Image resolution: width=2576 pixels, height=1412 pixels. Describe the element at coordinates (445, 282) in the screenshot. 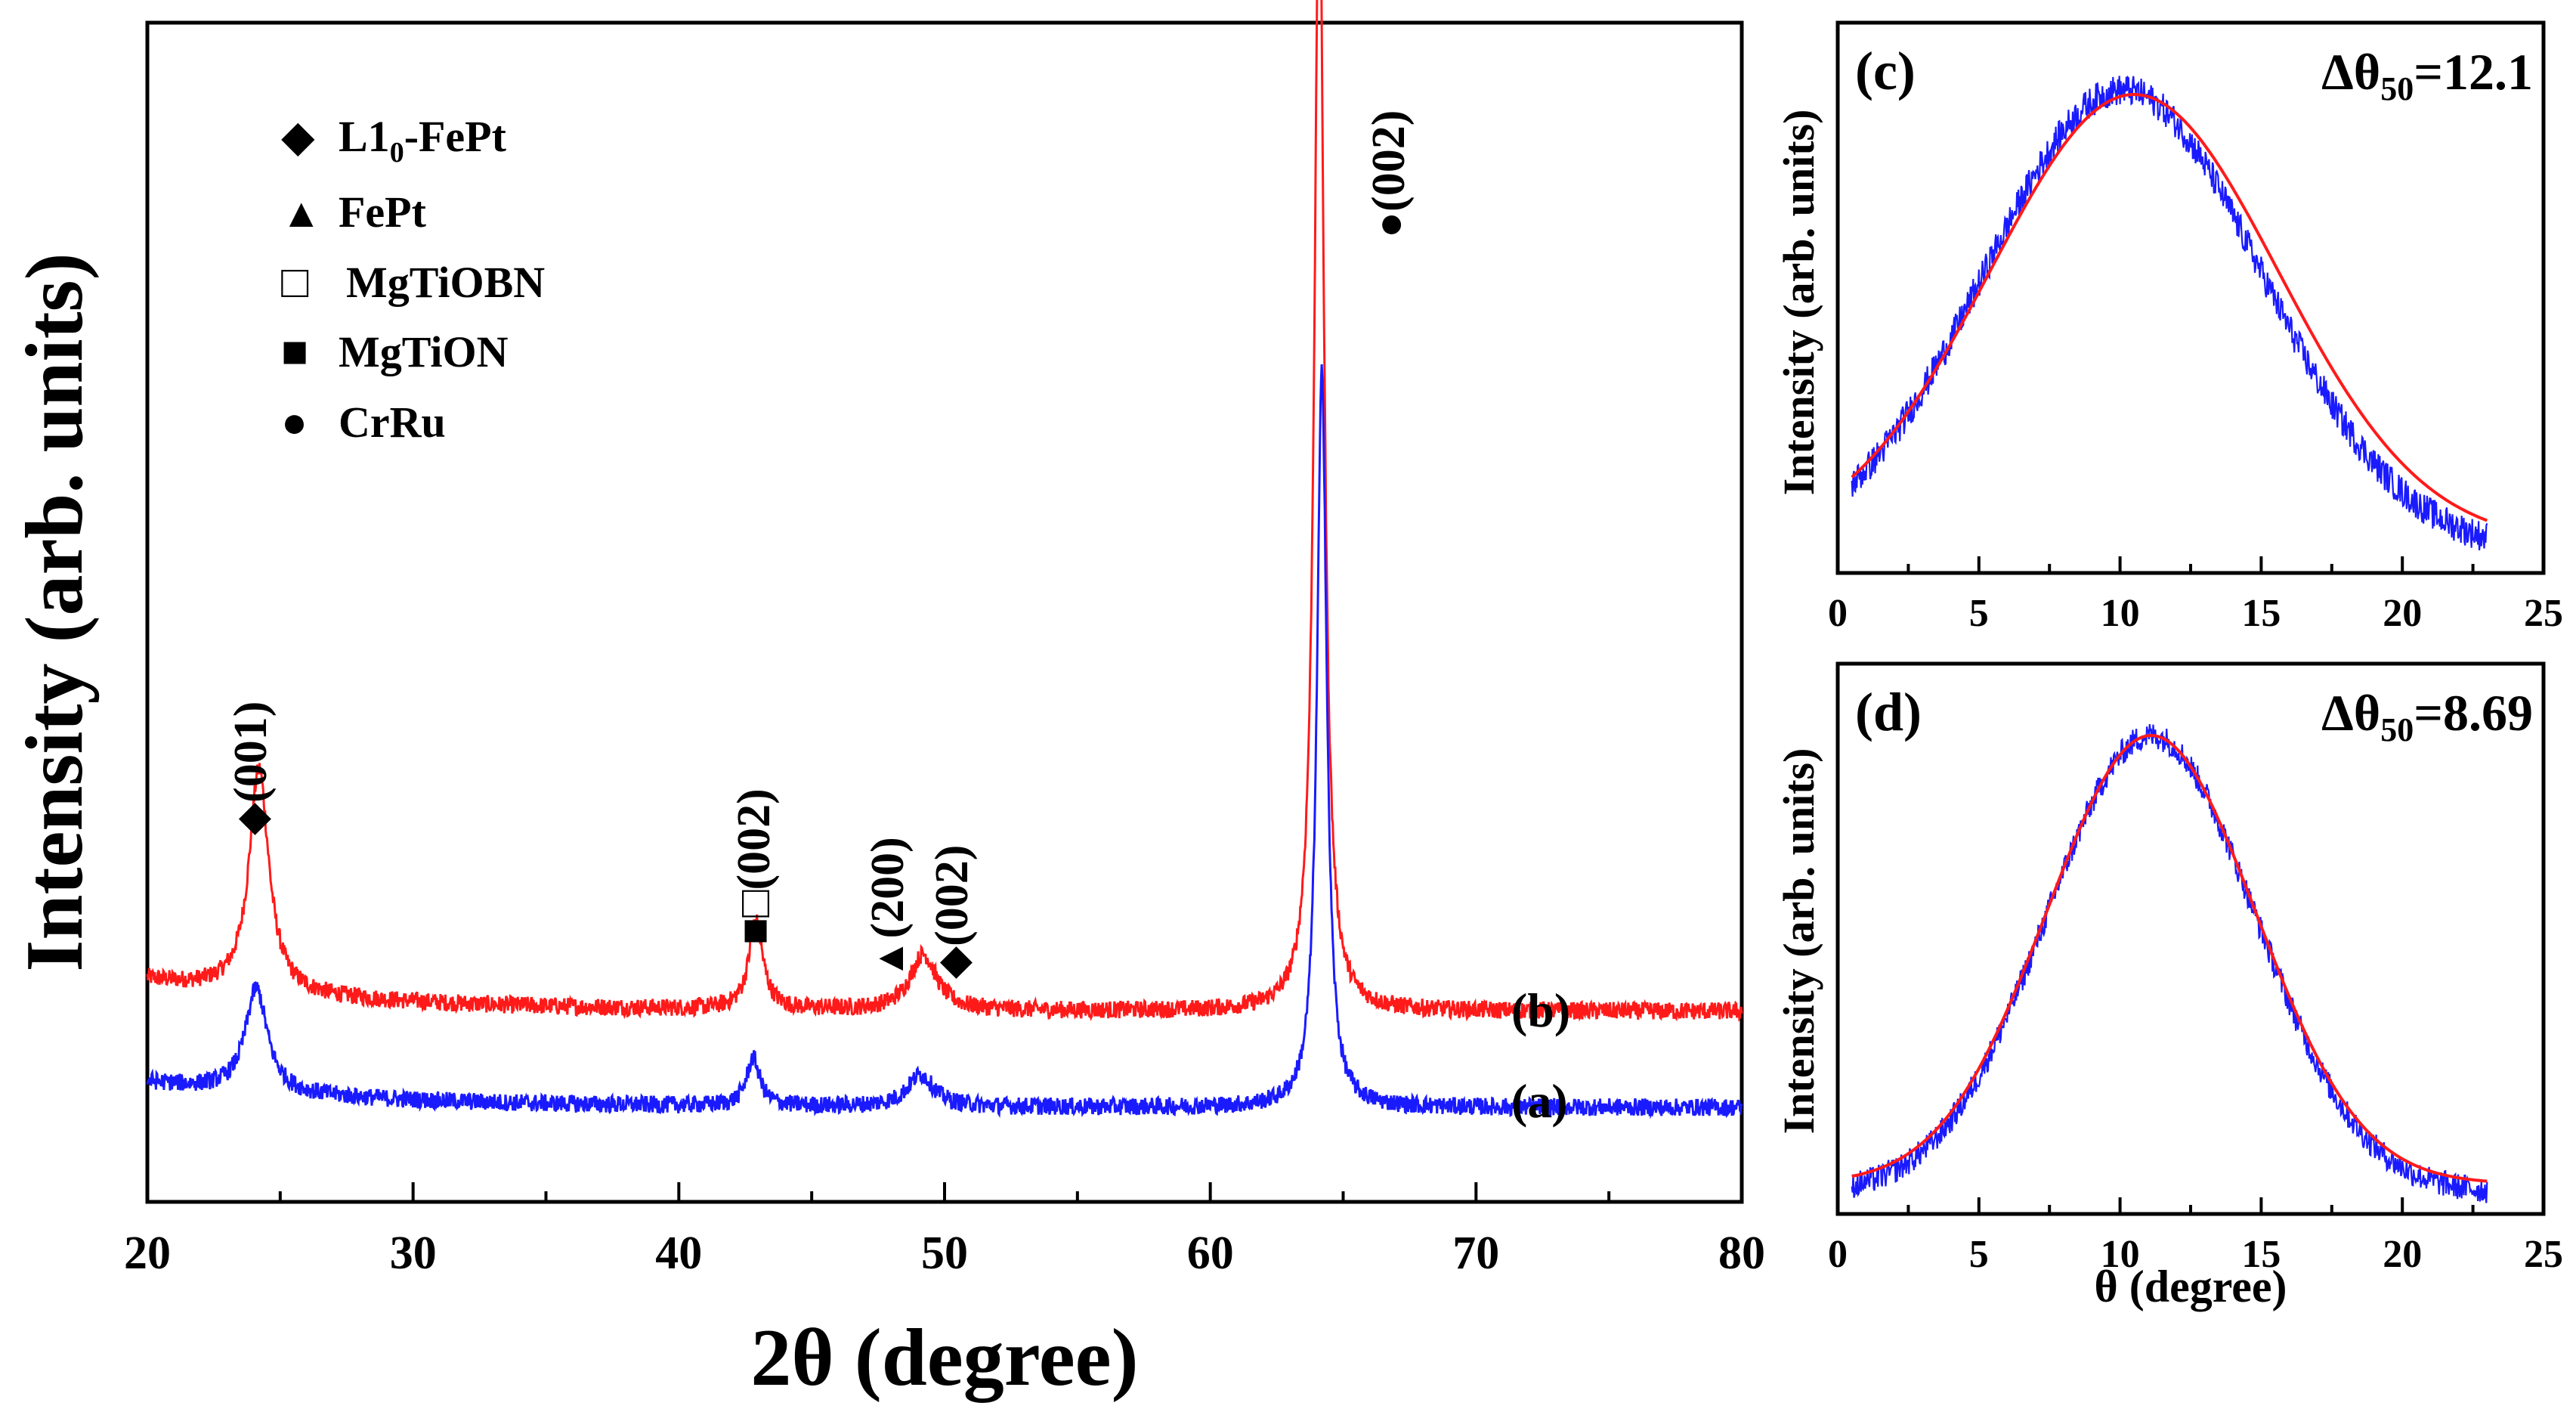

I see `legend-label: MgTiOBN` at that location.